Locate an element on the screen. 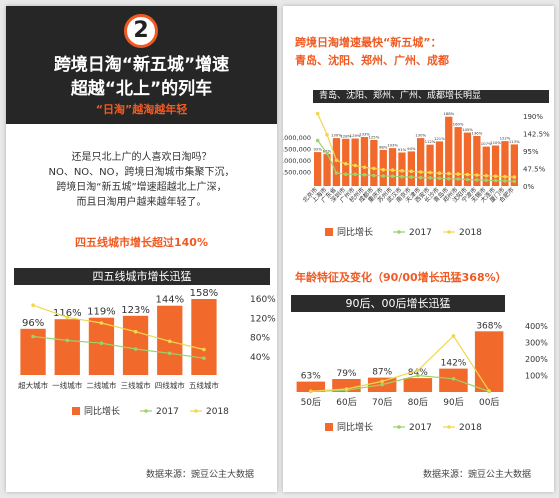 The image size is (559, 498). bar-value-label: 116% is located at coordinates (67, 313).